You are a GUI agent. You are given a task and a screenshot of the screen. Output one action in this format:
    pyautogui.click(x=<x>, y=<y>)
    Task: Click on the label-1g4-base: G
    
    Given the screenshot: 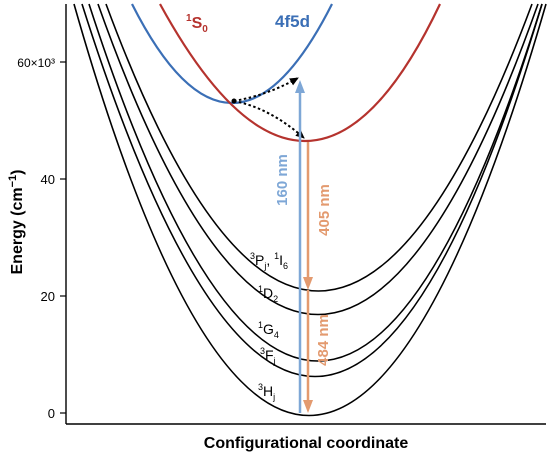 What is the action you would take?
    pyautogui.click(x=268, y=329)
    